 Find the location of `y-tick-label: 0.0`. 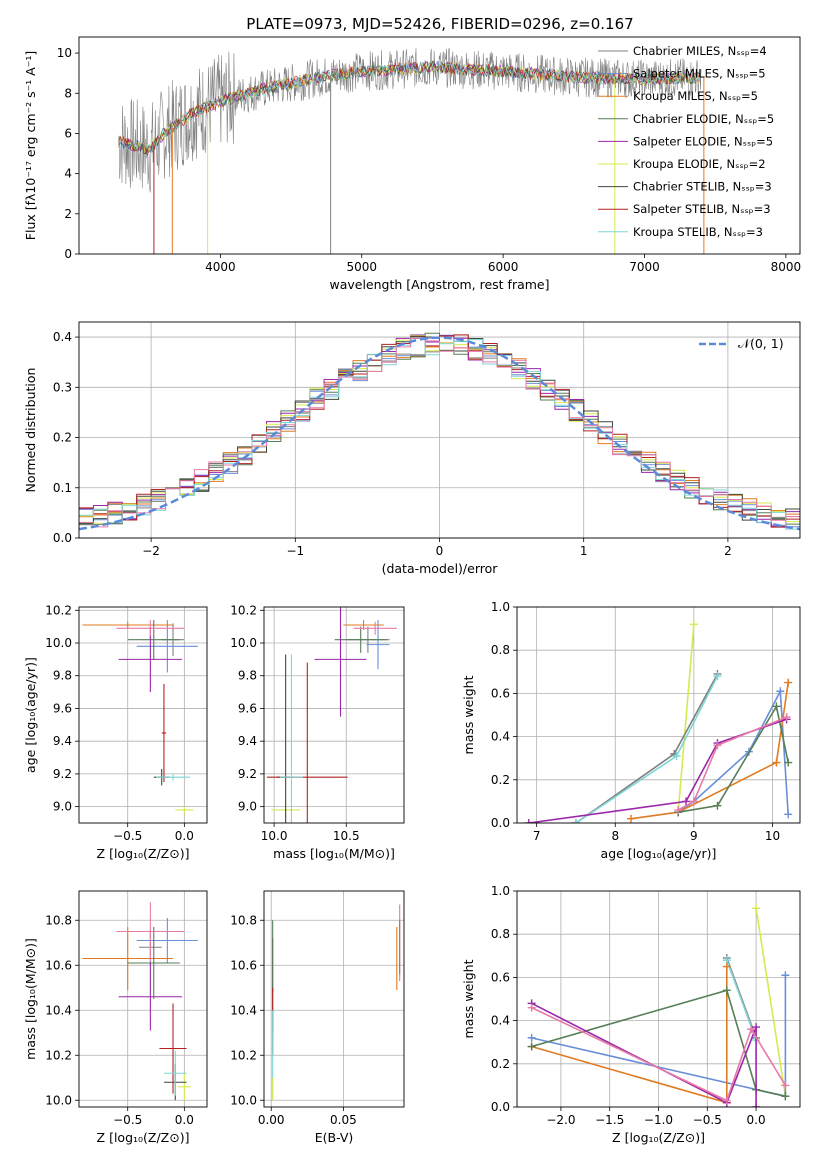

y-tick-label: 0.0 is located at coordinates (500, 823).